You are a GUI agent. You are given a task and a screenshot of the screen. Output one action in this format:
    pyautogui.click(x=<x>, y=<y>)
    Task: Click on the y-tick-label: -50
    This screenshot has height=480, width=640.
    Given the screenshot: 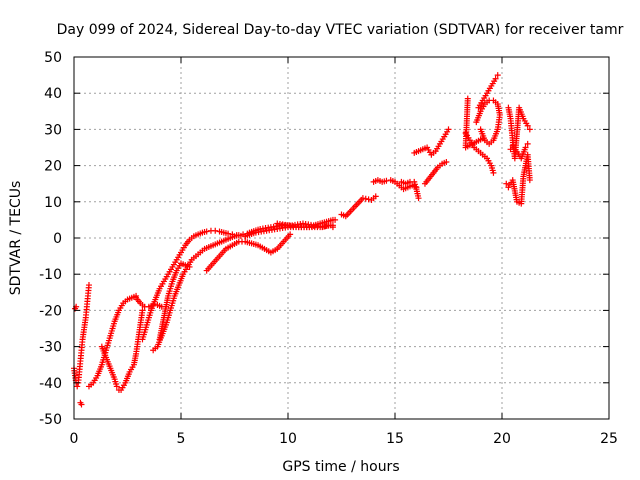 What is the action you would take?
    pyautogui.click(x=50, y=420)
    